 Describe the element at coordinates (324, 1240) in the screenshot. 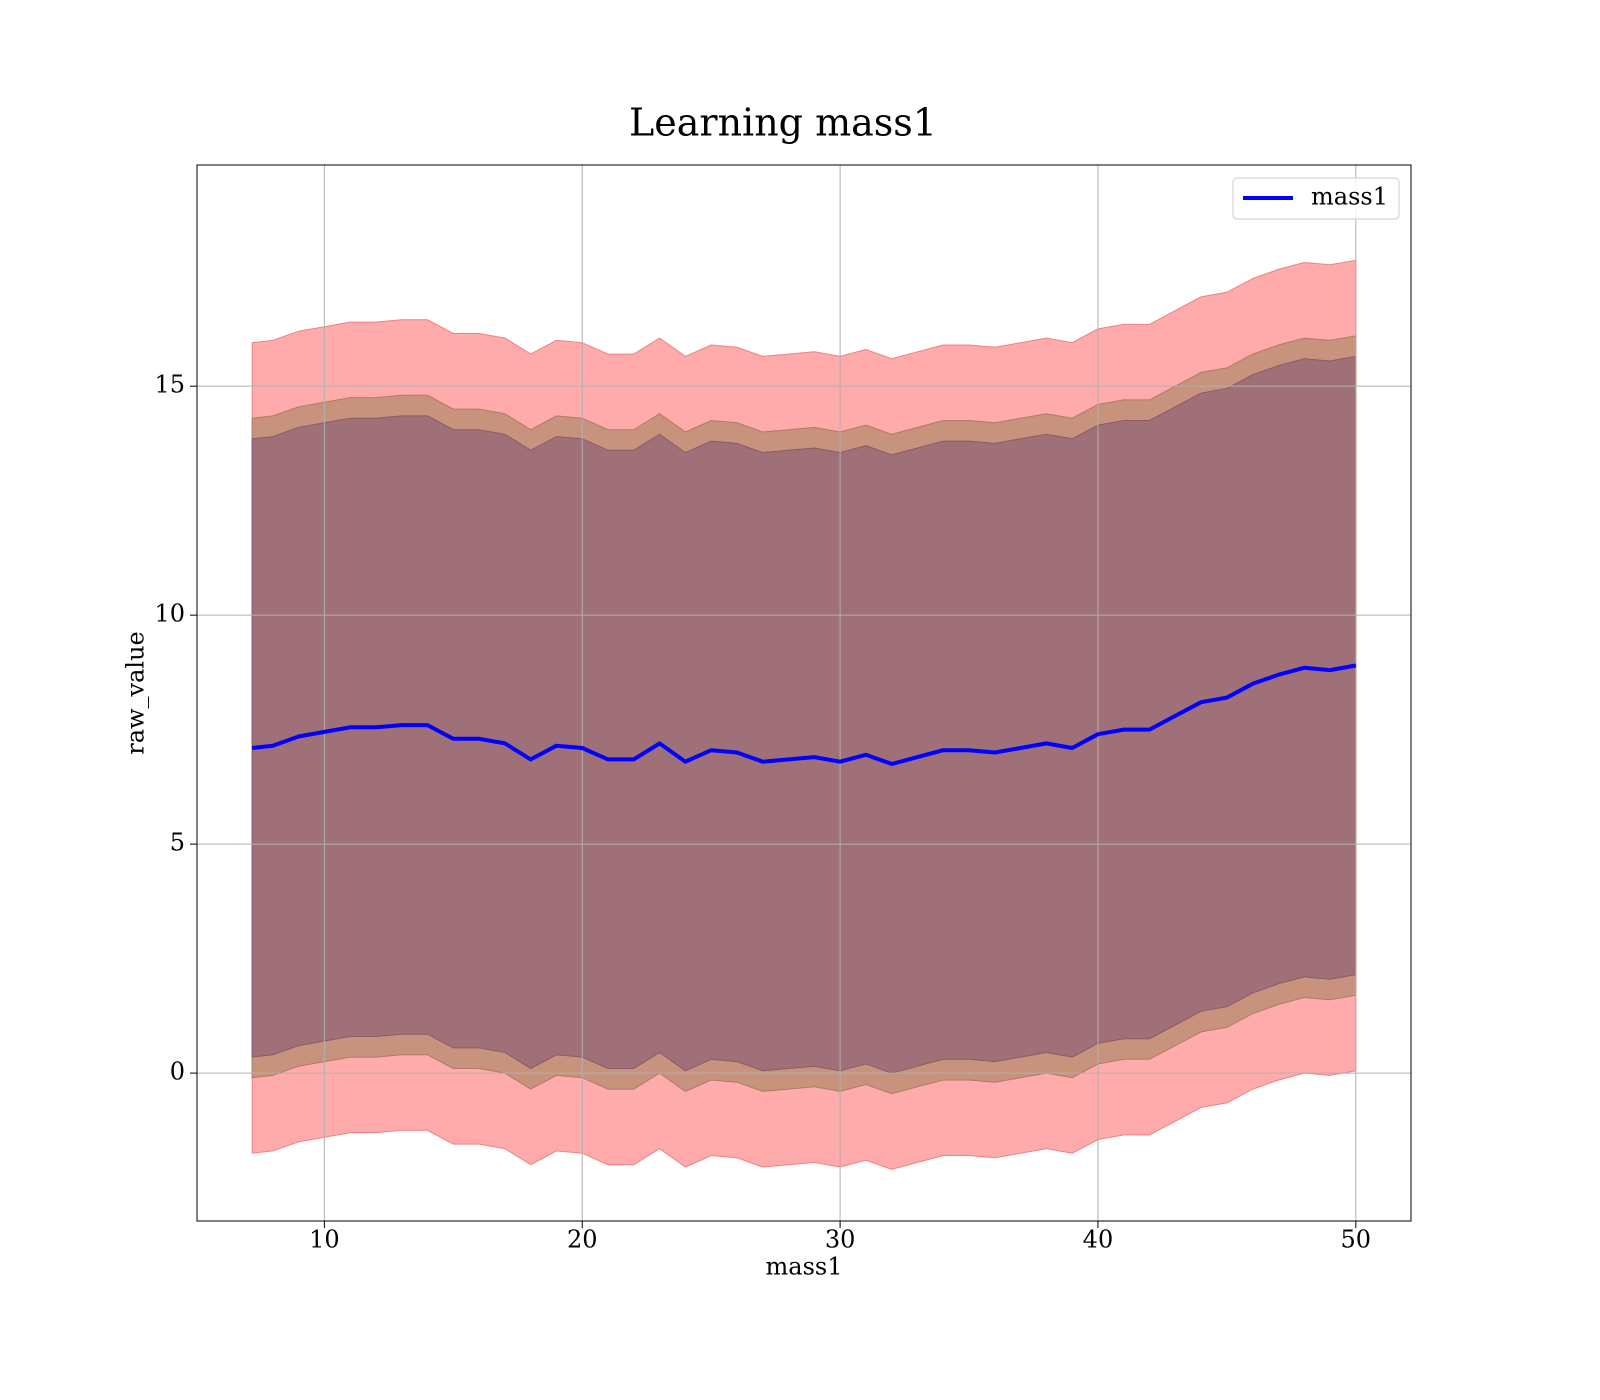

I see `x-tick-label: 10` at that location.